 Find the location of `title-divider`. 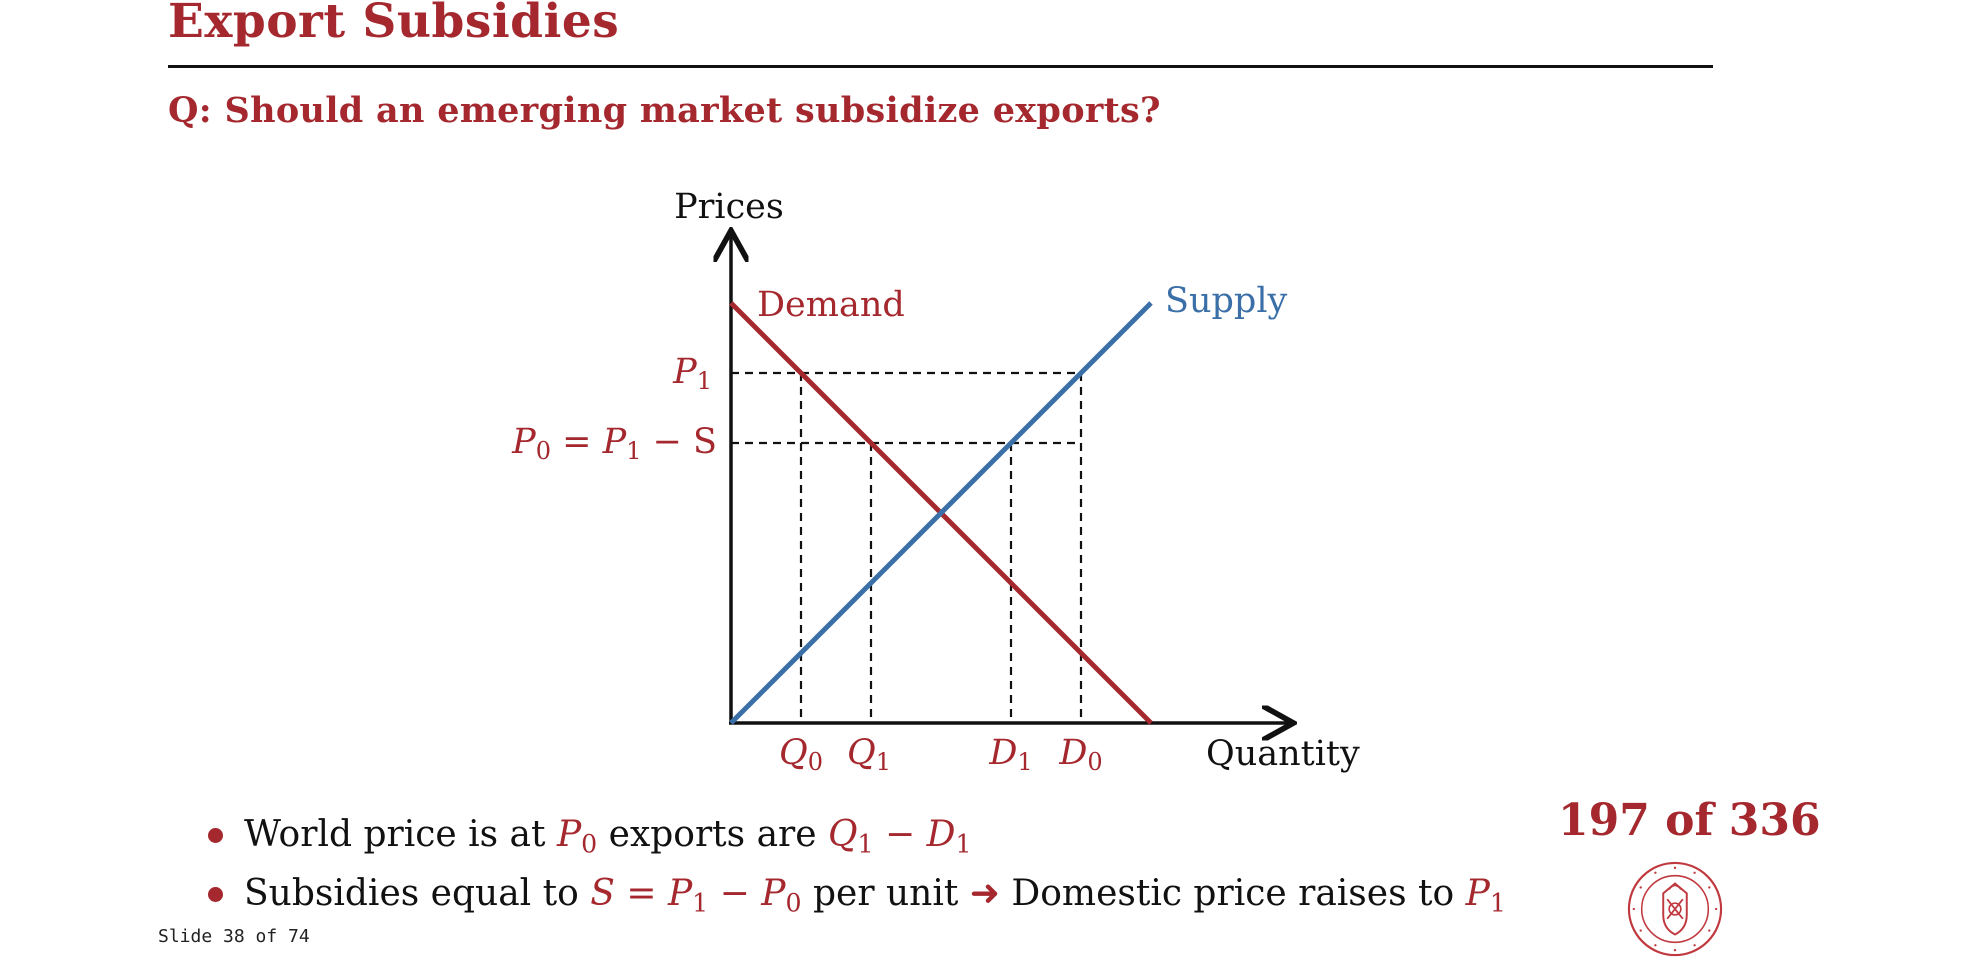

title-divider is located at coordinates (940, 66).